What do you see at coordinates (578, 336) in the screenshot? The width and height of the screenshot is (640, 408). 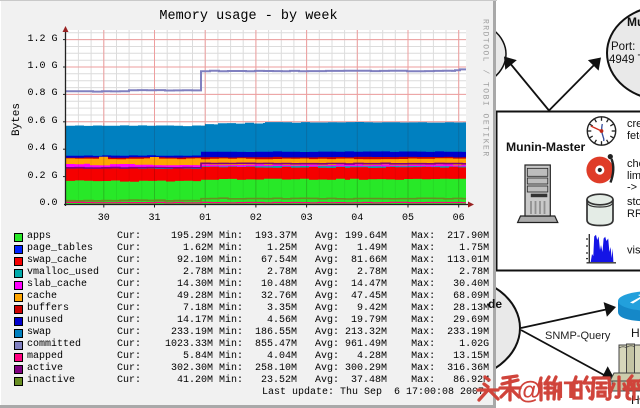 I see `svg-text: SNMP-Query` at bounding box center [578, 336].